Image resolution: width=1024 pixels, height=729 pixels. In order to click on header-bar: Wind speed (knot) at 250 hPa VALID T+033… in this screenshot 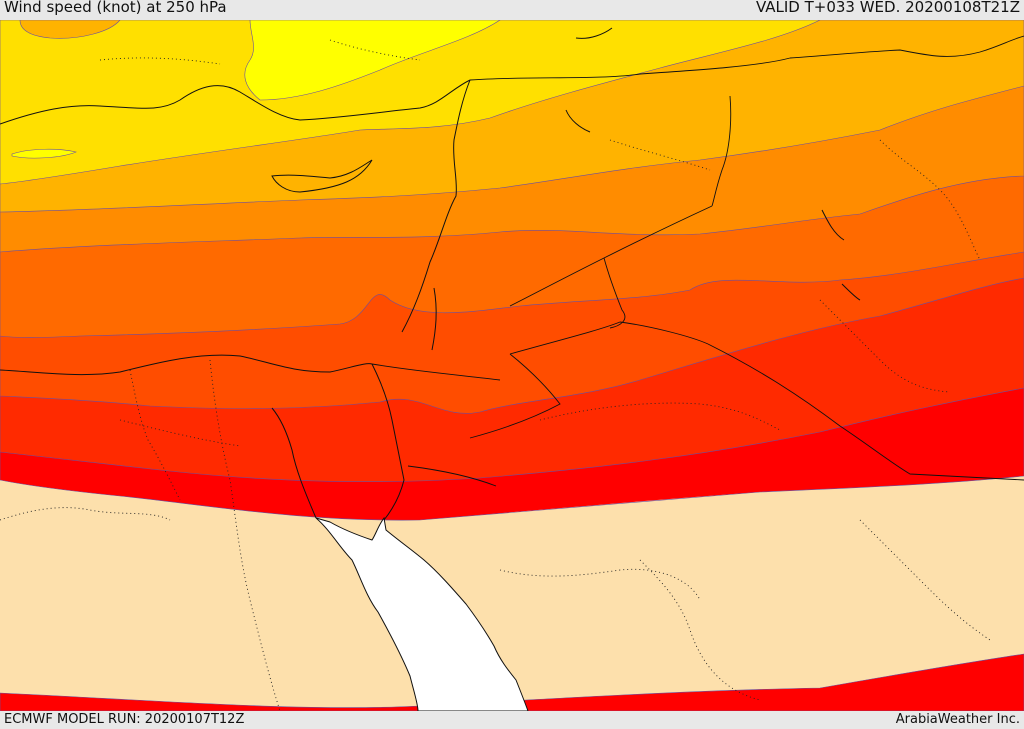, I will do `click(512, 10)`.